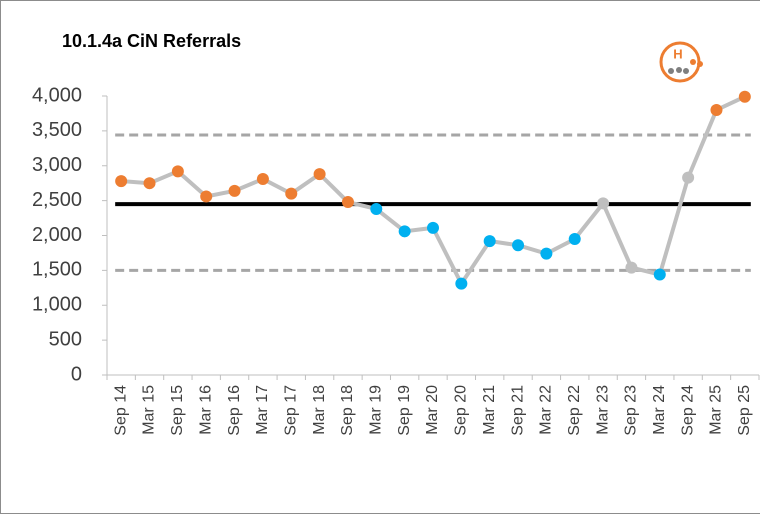 The width and height of the screenshot is (760, 514). I want to click on x-tick-label: Sep 25, so click(744, 410).